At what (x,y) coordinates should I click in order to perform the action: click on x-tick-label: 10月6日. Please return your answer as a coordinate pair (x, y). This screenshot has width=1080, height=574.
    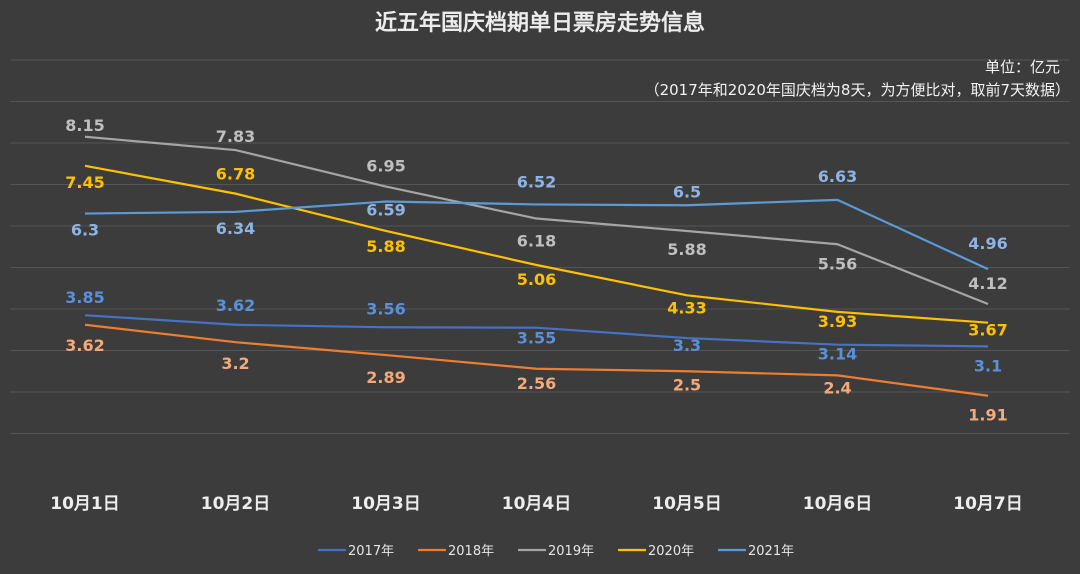
    Looking at the image, I should click on (838, 504).